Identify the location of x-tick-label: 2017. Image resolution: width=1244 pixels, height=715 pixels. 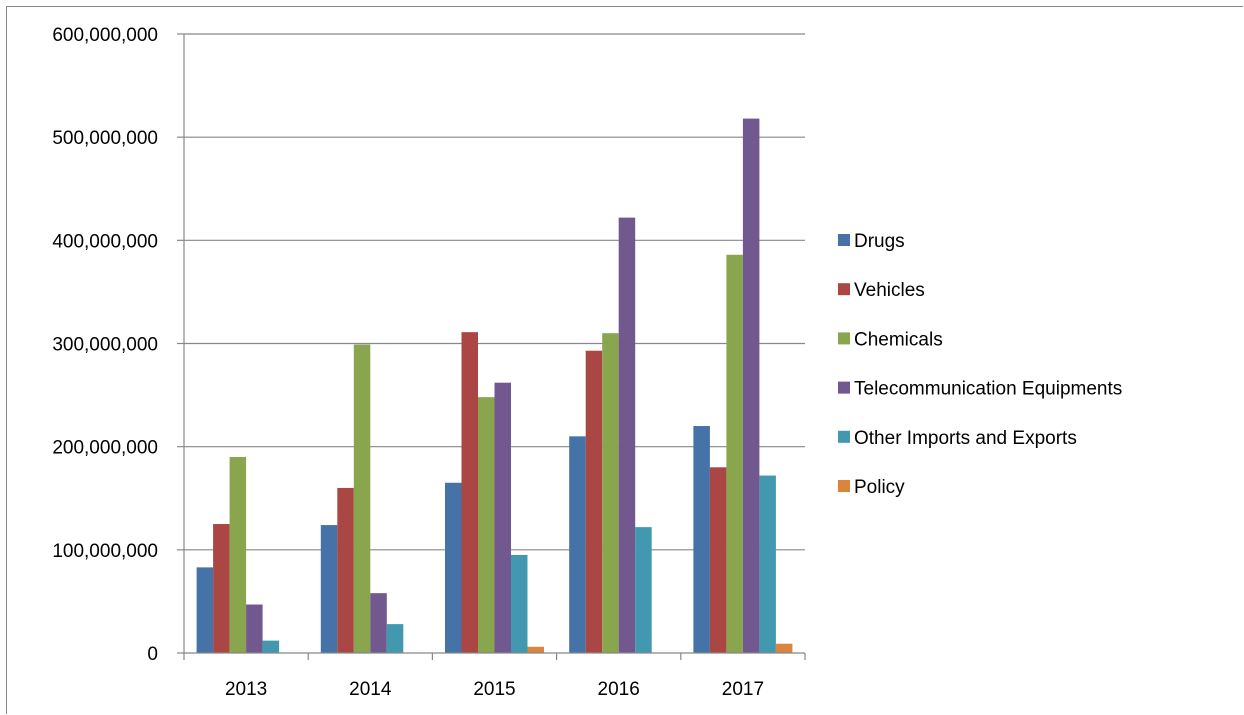
(743, 689).